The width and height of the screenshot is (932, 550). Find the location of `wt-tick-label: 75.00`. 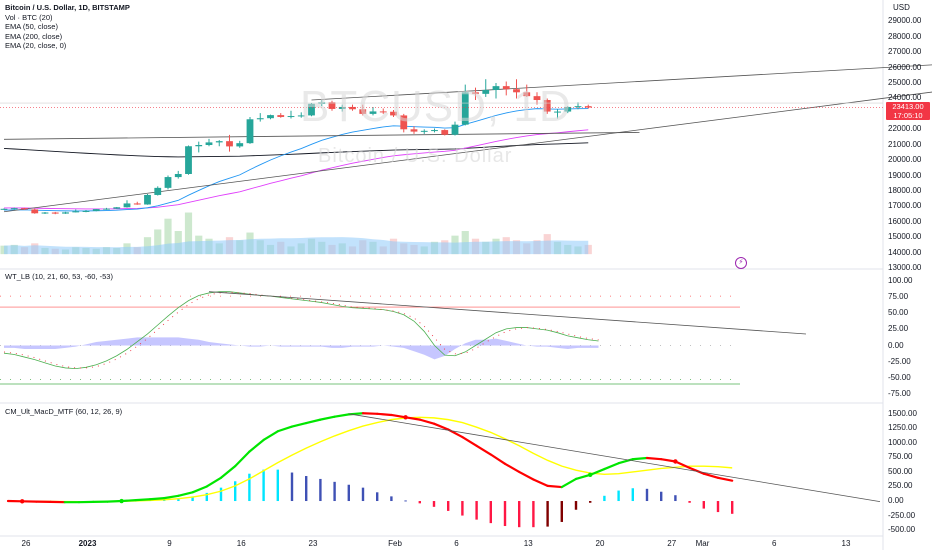

wt-tick-label: 75.00 is located at coordinates (898, 297).